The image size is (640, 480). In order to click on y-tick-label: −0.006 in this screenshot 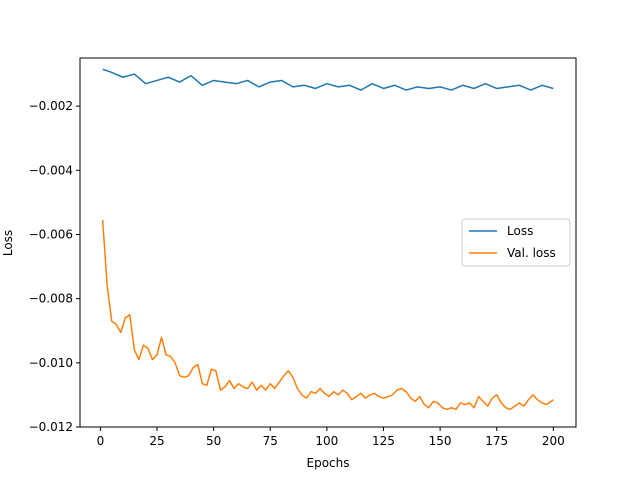, I will do `click(51, 234)`.